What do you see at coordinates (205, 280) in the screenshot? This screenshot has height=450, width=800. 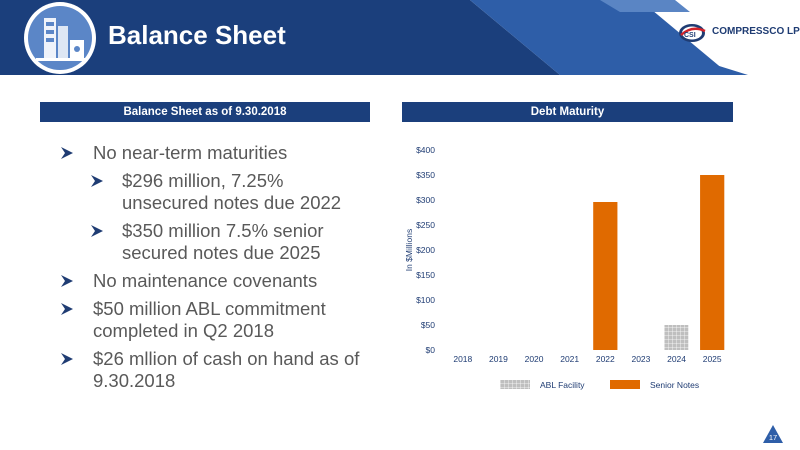 I see `bullet-text: No maintenance covenants` at bounding box center [205, 280].